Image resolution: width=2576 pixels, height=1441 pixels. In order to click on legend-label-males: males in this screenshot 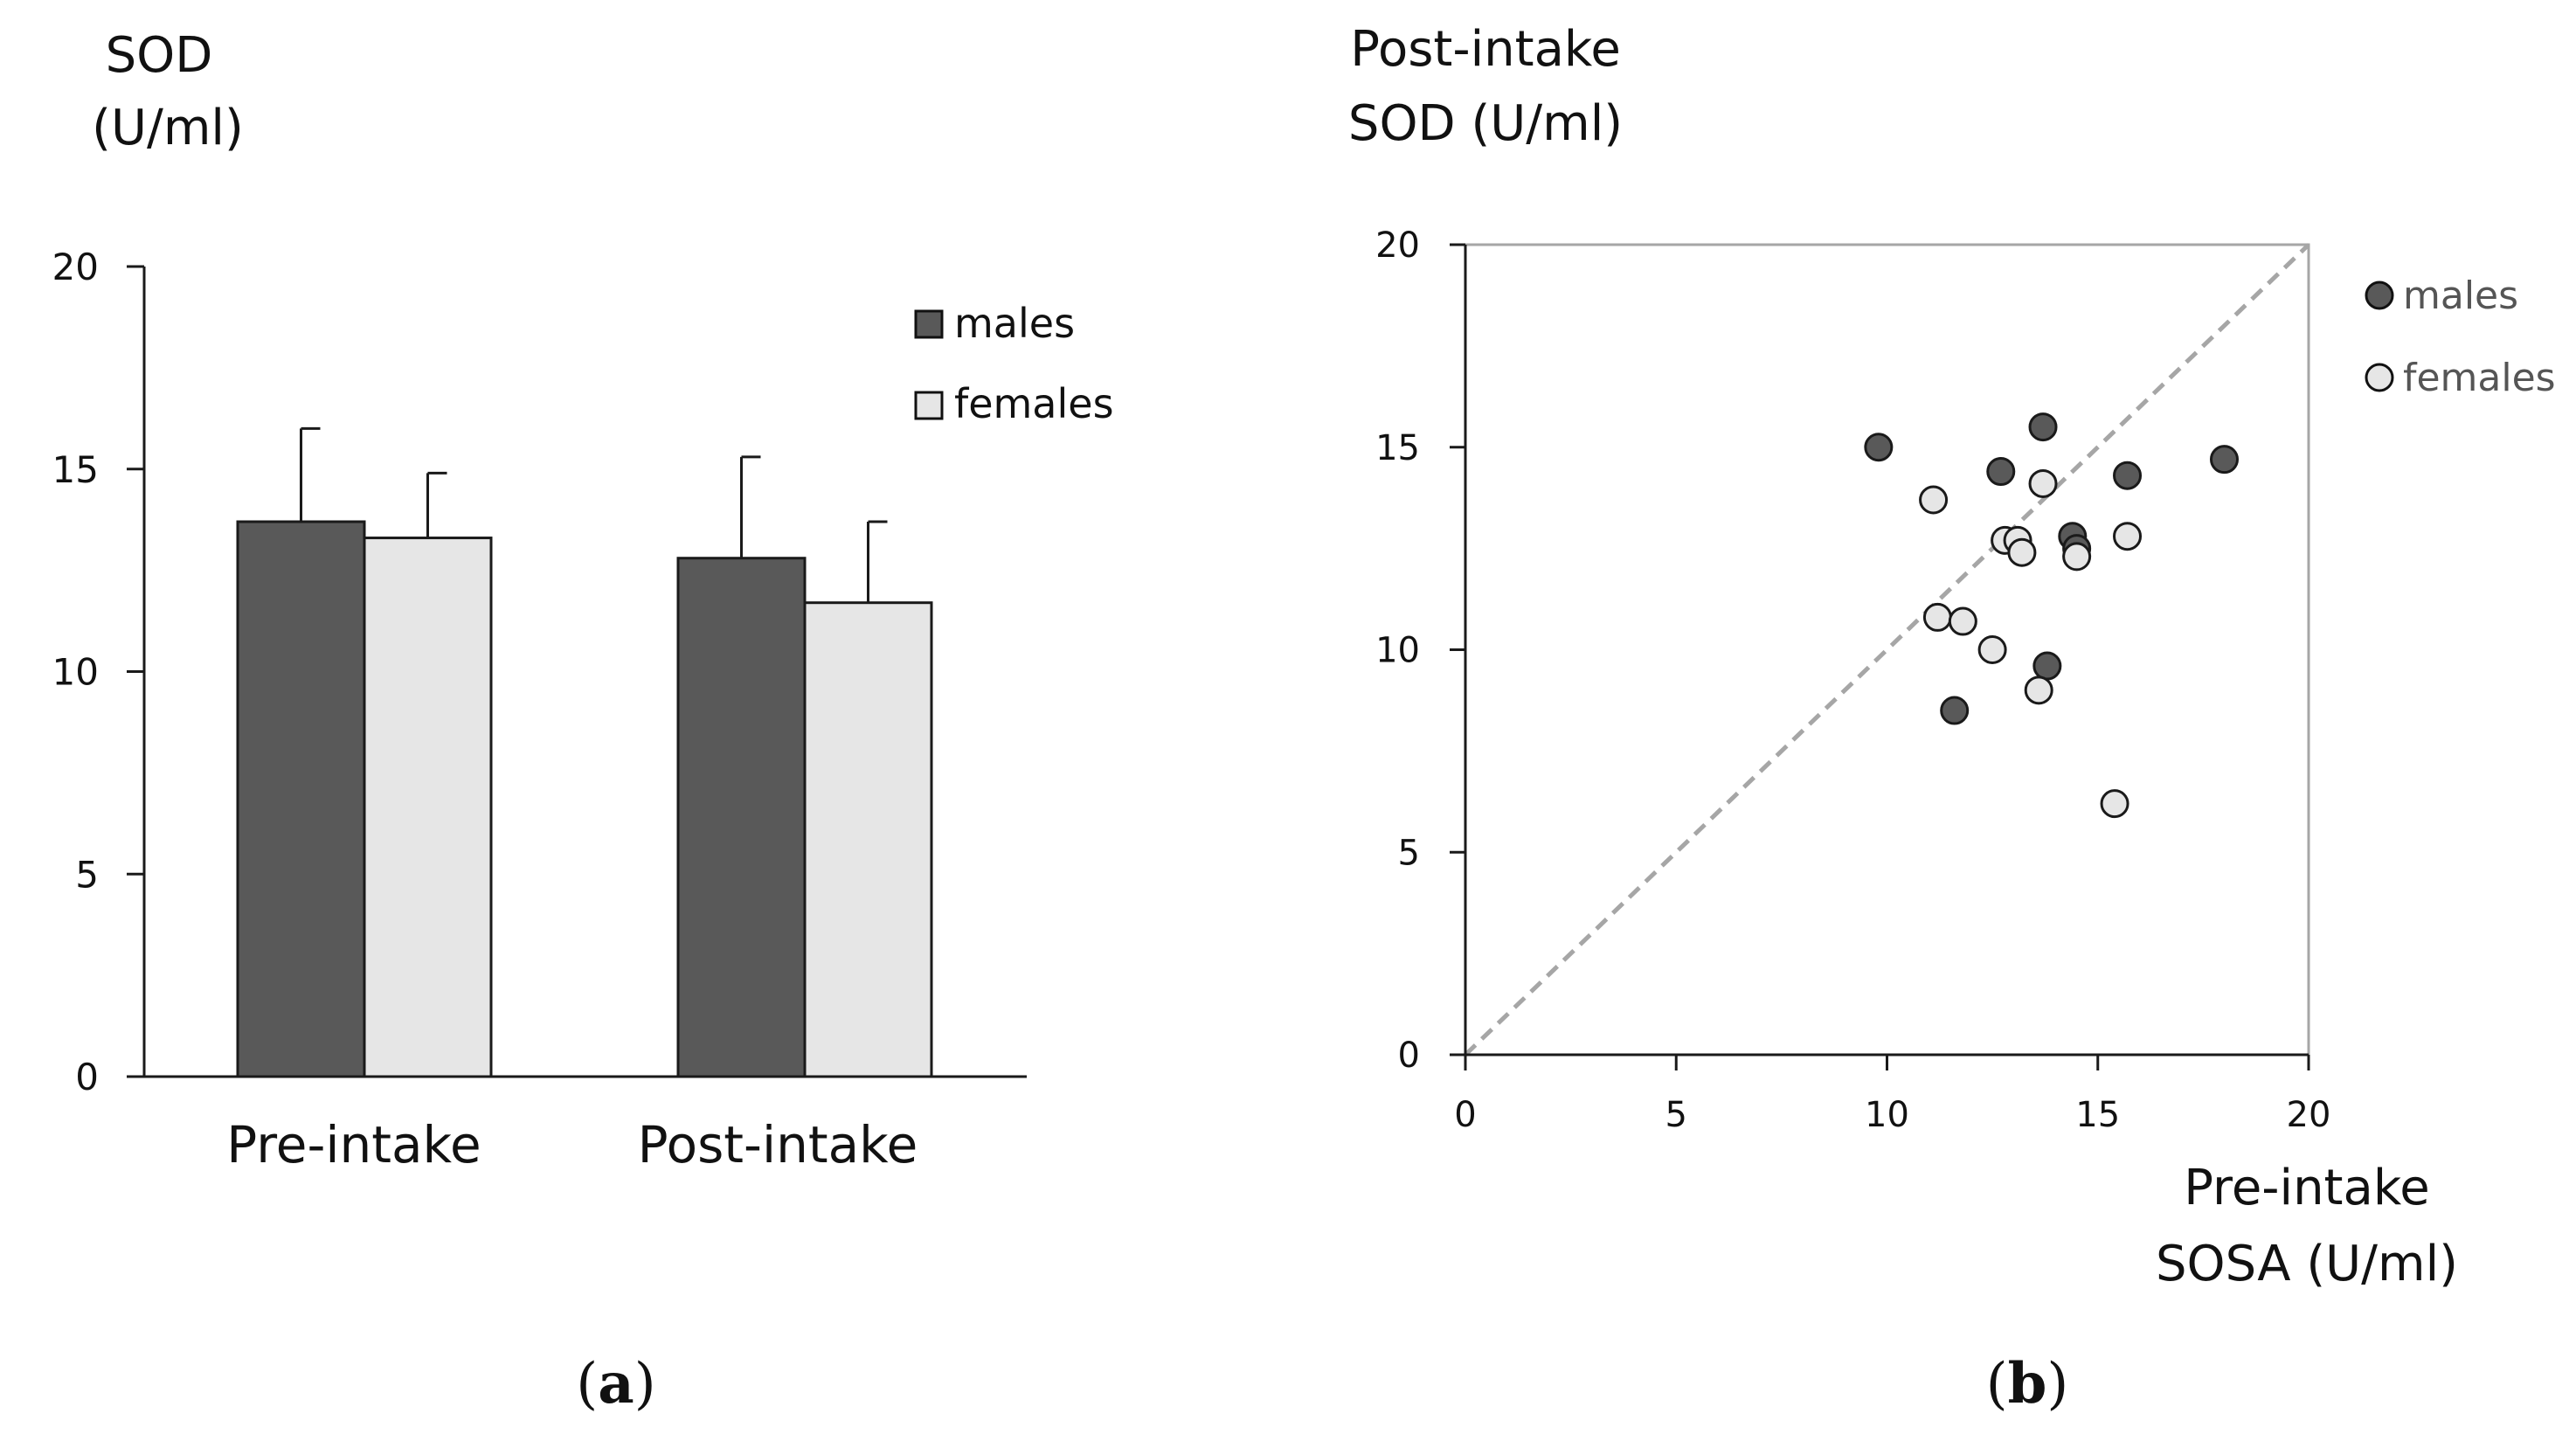, I will do `click(1014, 323)`.